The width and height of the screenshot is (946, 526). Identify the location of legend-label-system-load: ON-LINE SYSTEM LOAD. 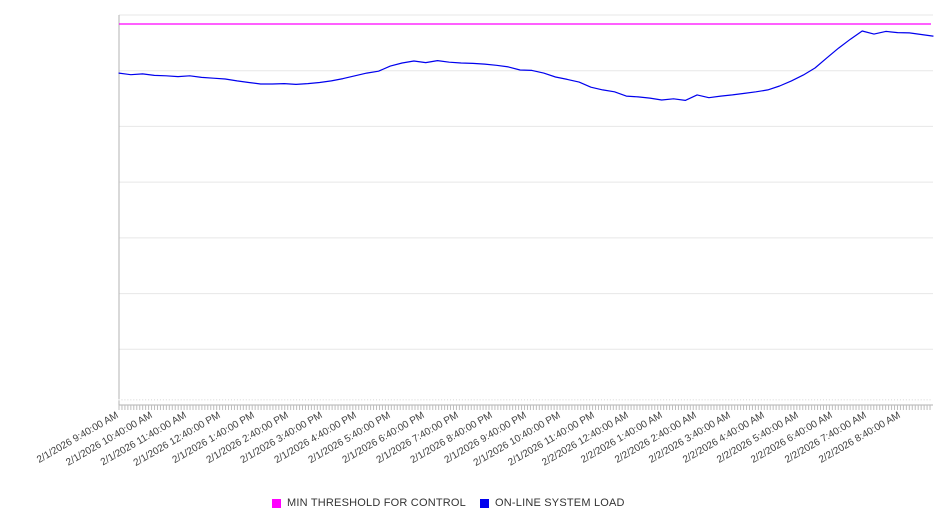
(559, 503).